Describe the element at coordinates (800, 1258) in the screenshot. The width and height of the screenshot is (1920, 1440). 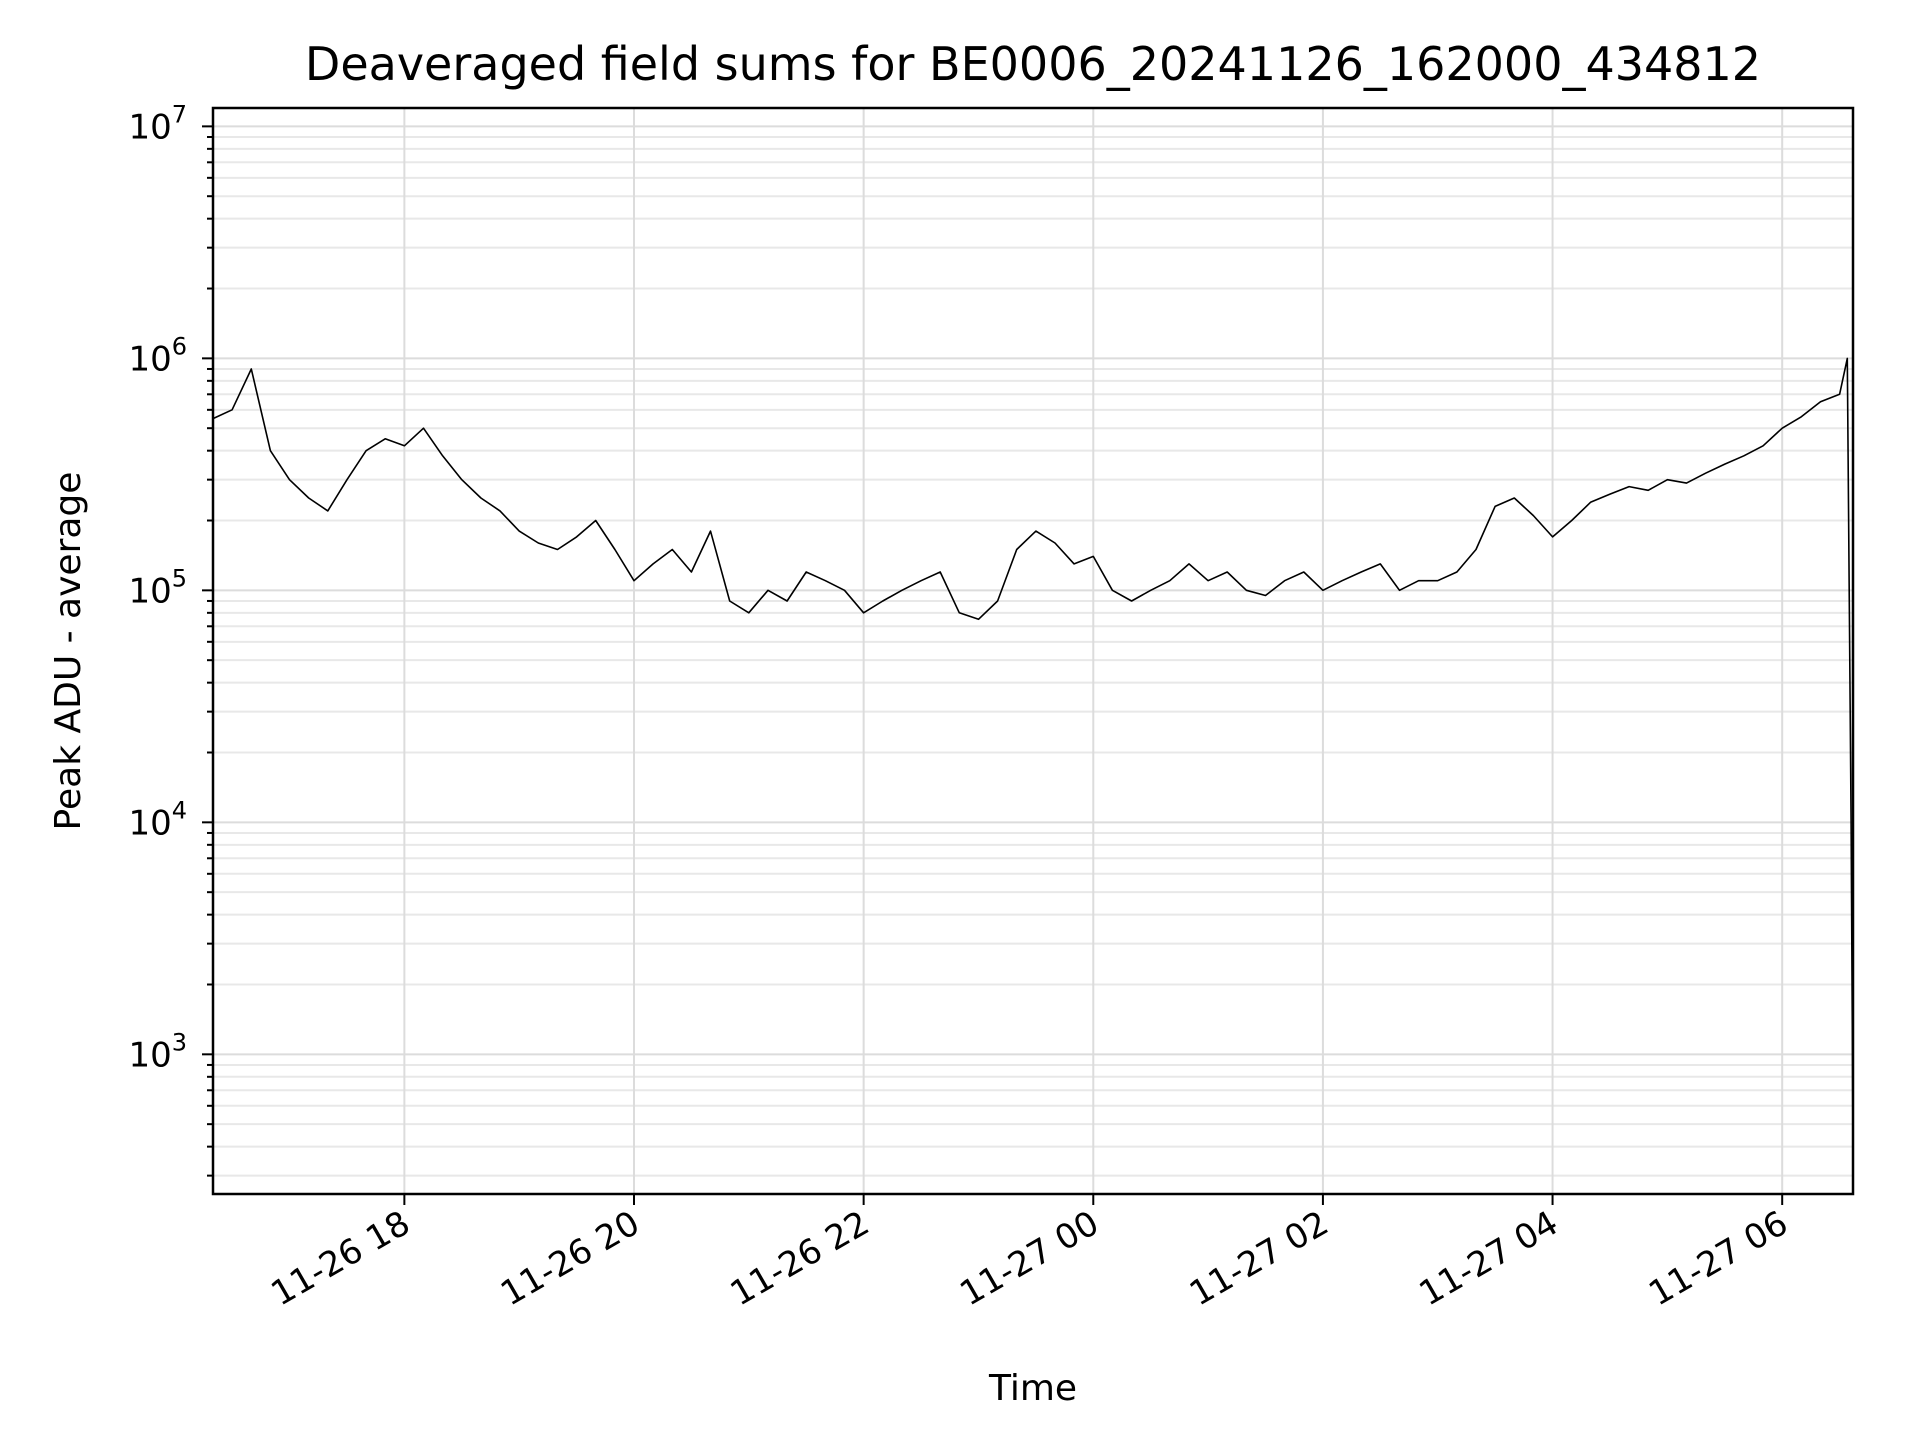
I see `x-tick-label: 11-26 22` at that location.